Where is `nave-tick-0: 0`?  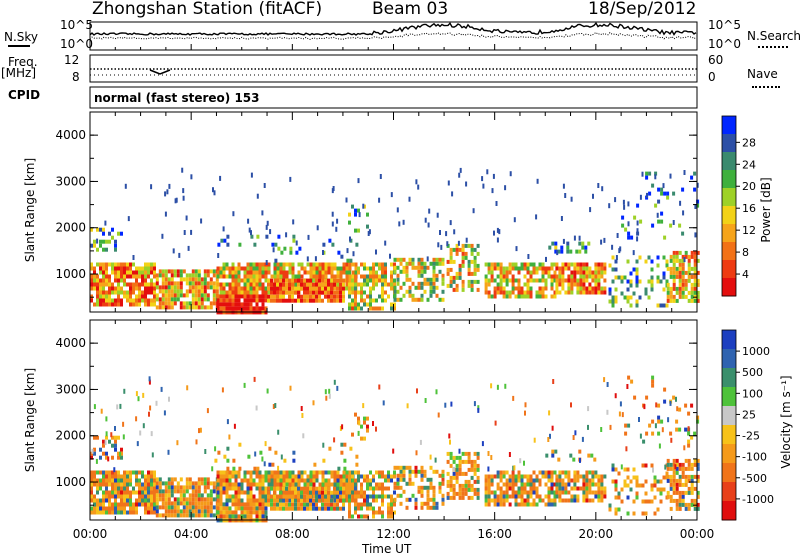
nave-tick-0: 0 is located at coordinates (712, 77).